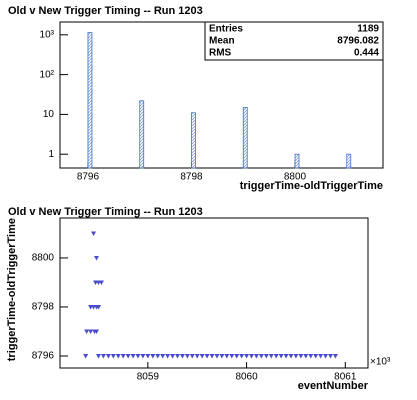  I want to click on y-tick-label: 8798, so click(43, 307).